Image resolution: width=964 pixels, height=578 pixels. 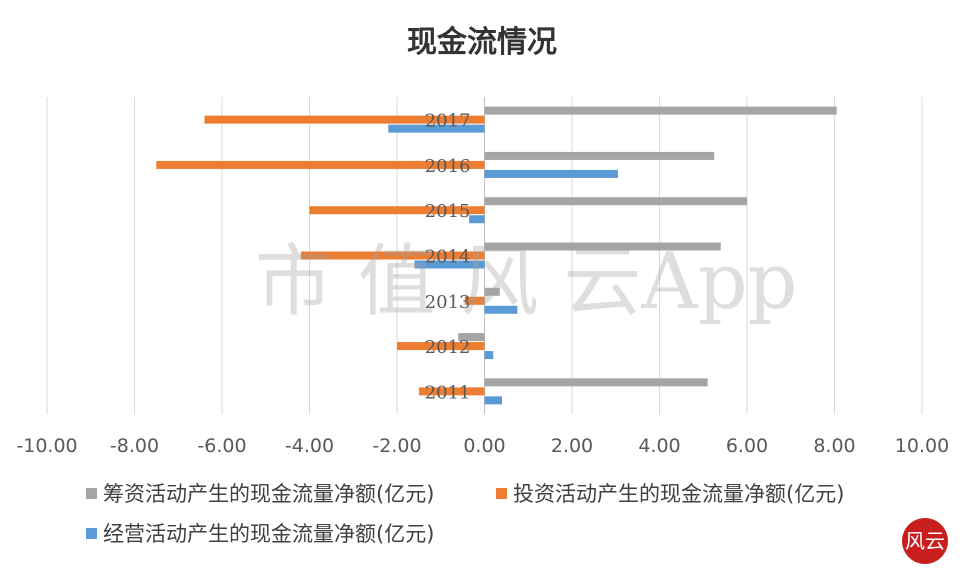 What do you see at coordinates (572, 446) in the screenshot?
I see `x-tick-label: 2.00` at bounding box center [572, 446].